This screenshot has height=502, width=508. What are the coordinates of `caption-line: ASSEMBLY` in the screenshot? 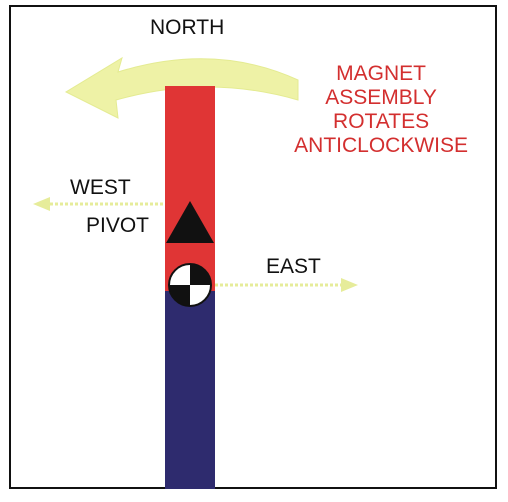 It's located at (381, 97).